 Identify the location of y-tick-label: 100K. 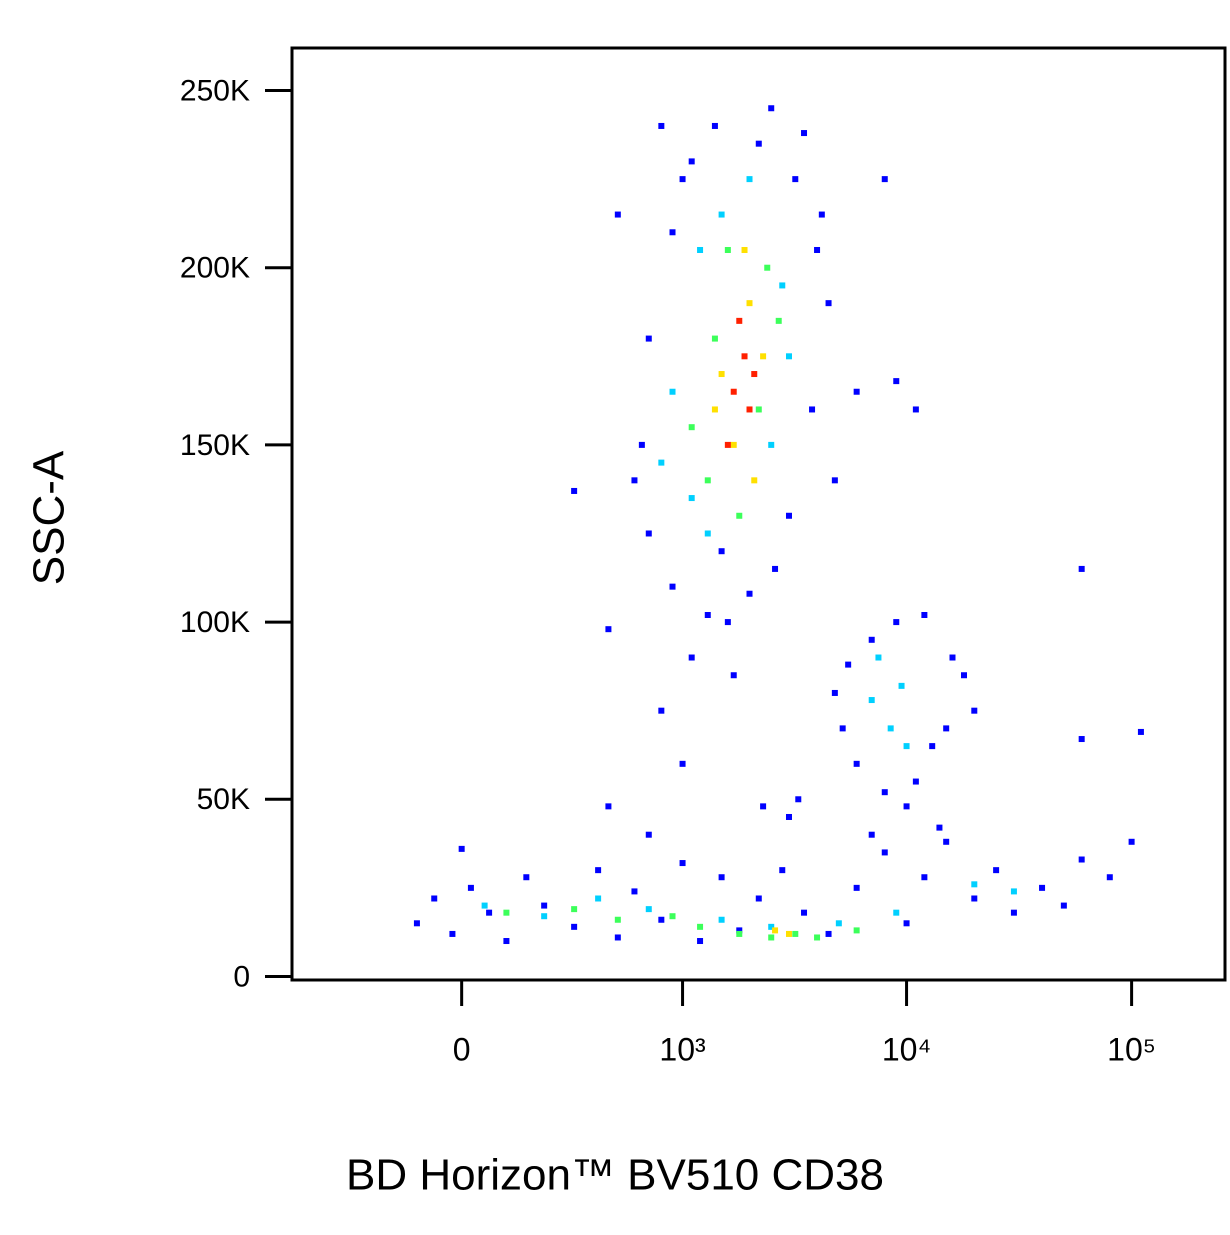
(215, 622).